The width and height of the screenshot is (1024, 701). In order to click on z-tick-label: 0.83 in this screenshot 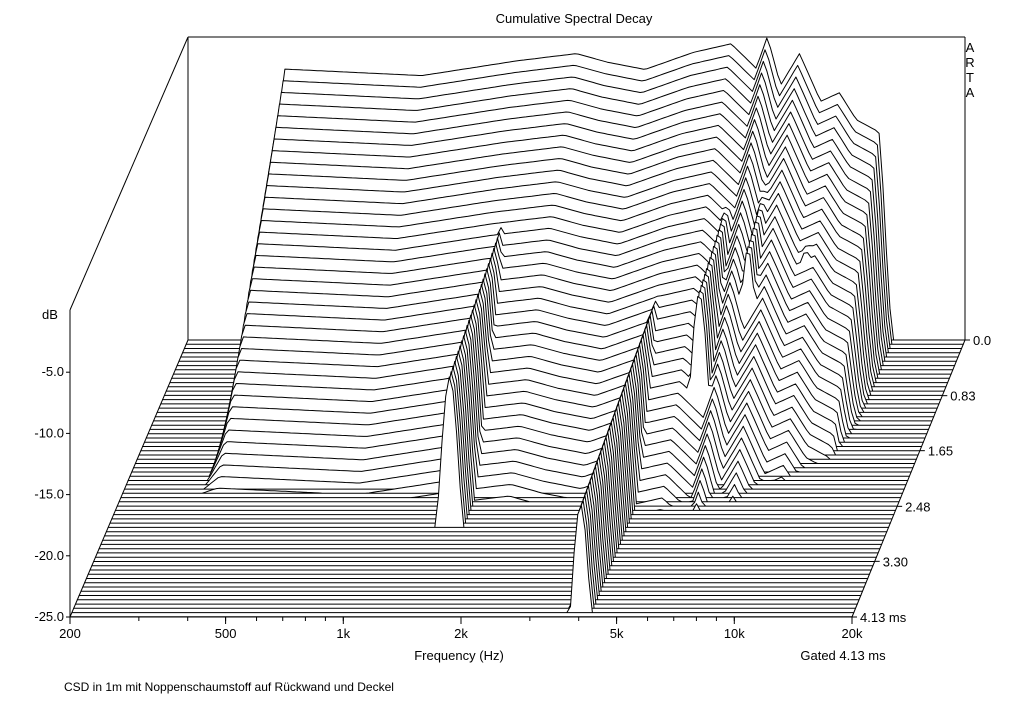, I will do `click(962, 396)`.